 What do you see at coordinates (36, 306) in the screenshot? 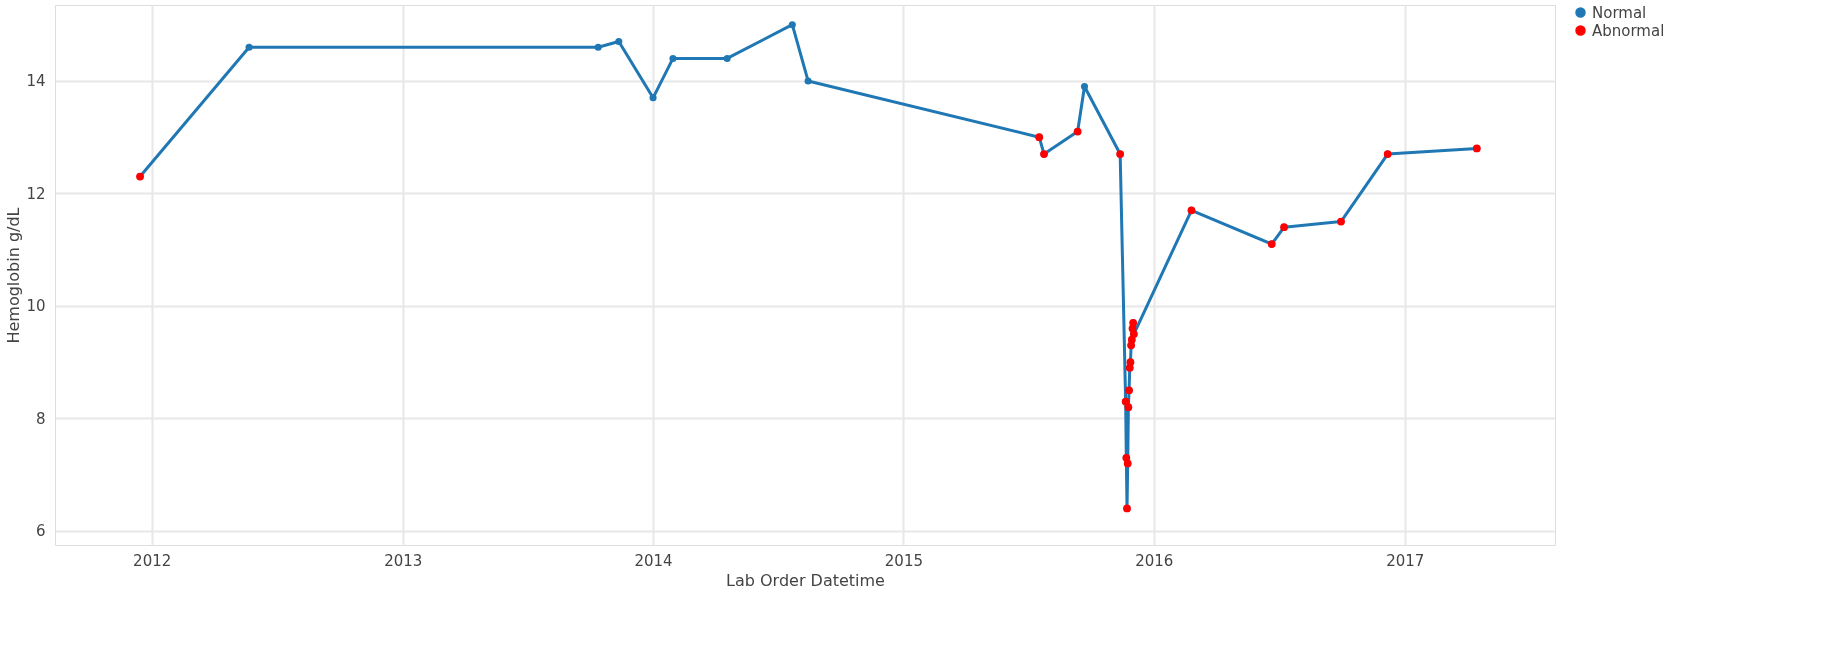
I see `y-tick-label: 10` at bounding box center [36, 306].